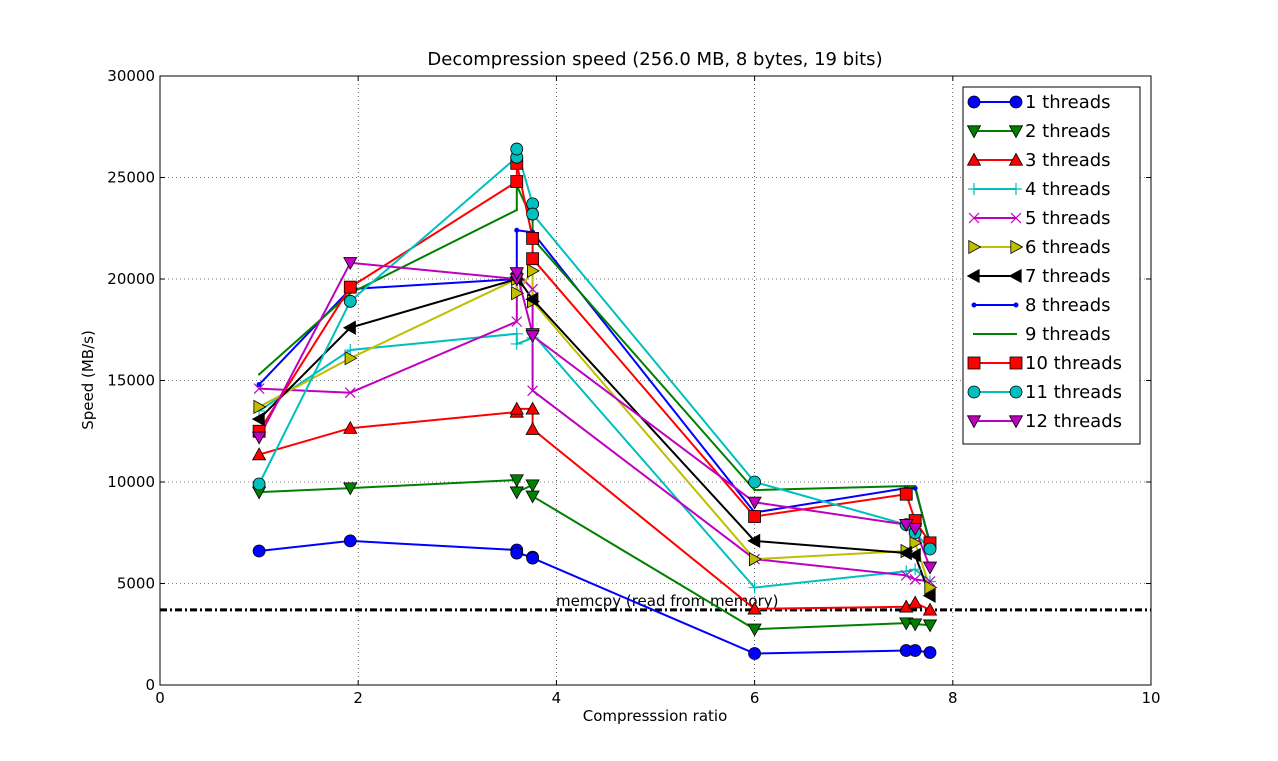 The width and height of the screenshot is (1278, 761). Describe the element at coordinates (1068, 247) in the screenshot. I see `legend-label: 6 threads` at that location.